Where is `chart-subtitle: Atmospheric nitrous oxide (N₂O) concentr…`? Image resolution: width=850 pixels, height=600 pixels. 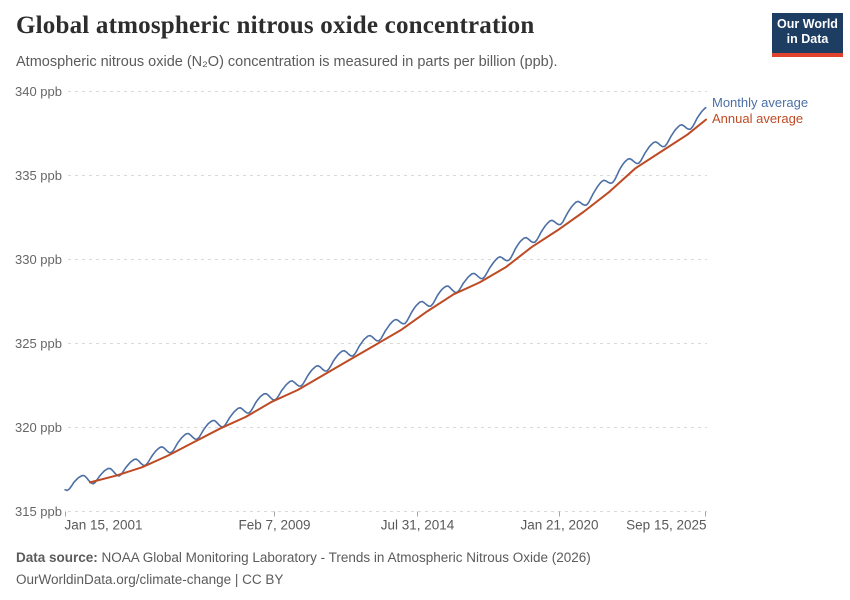 chart-subtitle: Atmospheric nitrous oxide (N₂O) concentr… is located at coordinates (287, 62).